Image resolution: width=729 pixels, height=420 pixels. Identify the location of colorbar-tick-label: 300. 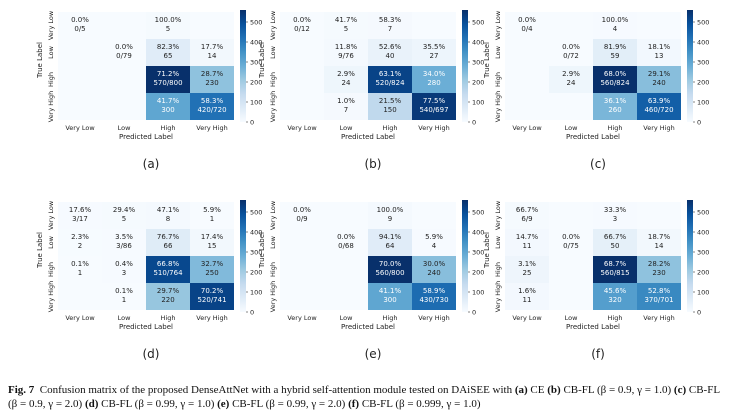
(256, 62).